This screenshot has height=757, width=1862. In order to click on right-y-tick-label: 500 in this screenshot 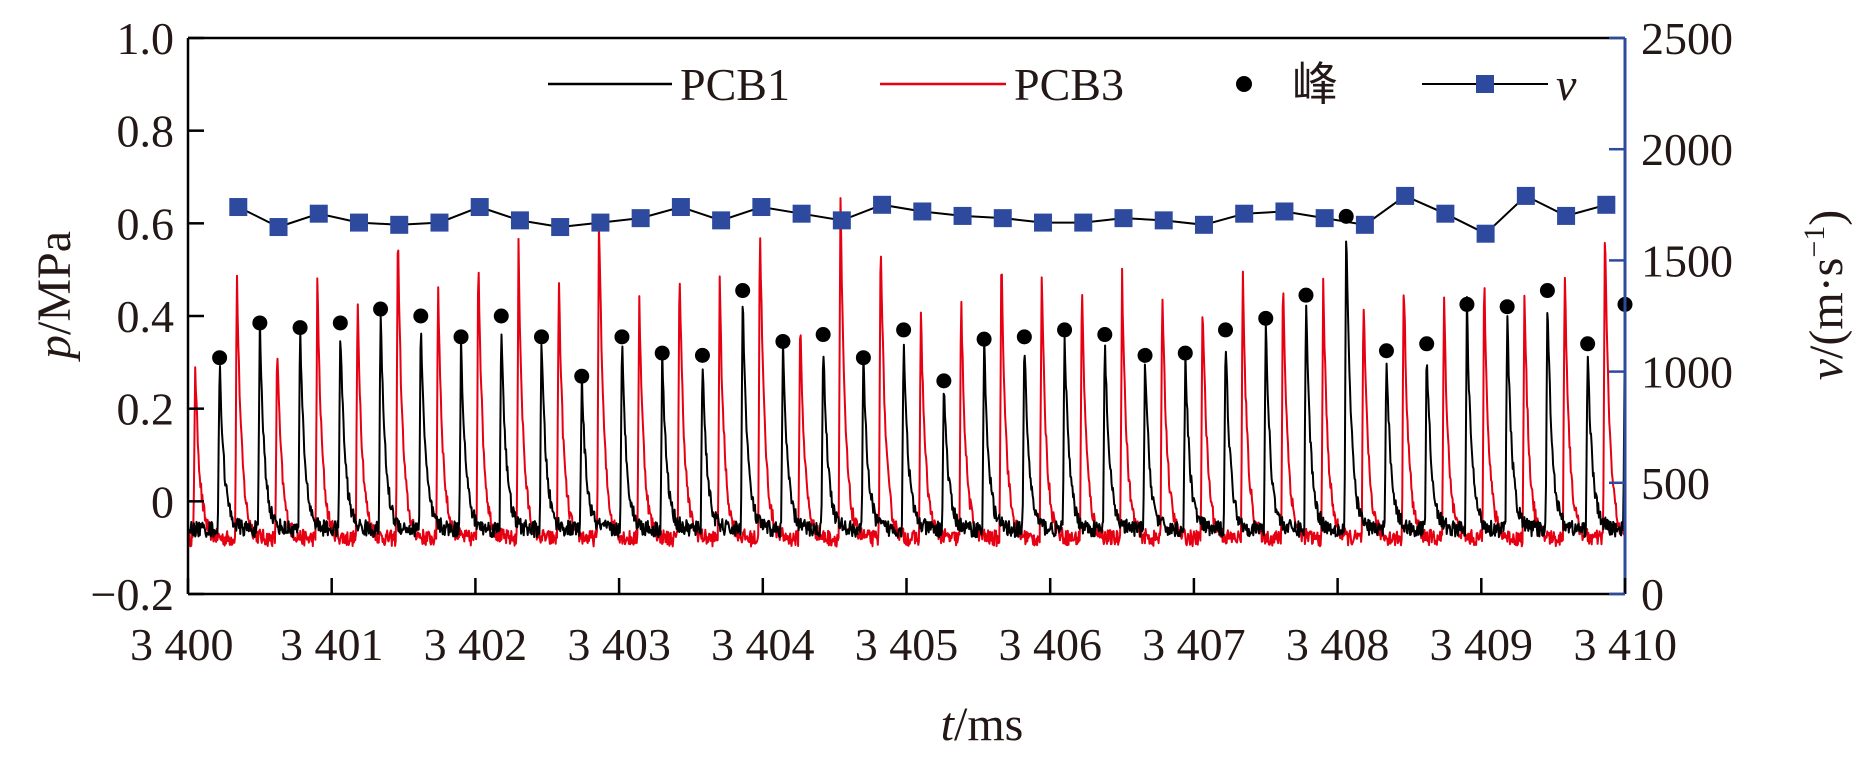, I will do `click(1675, 483)`.